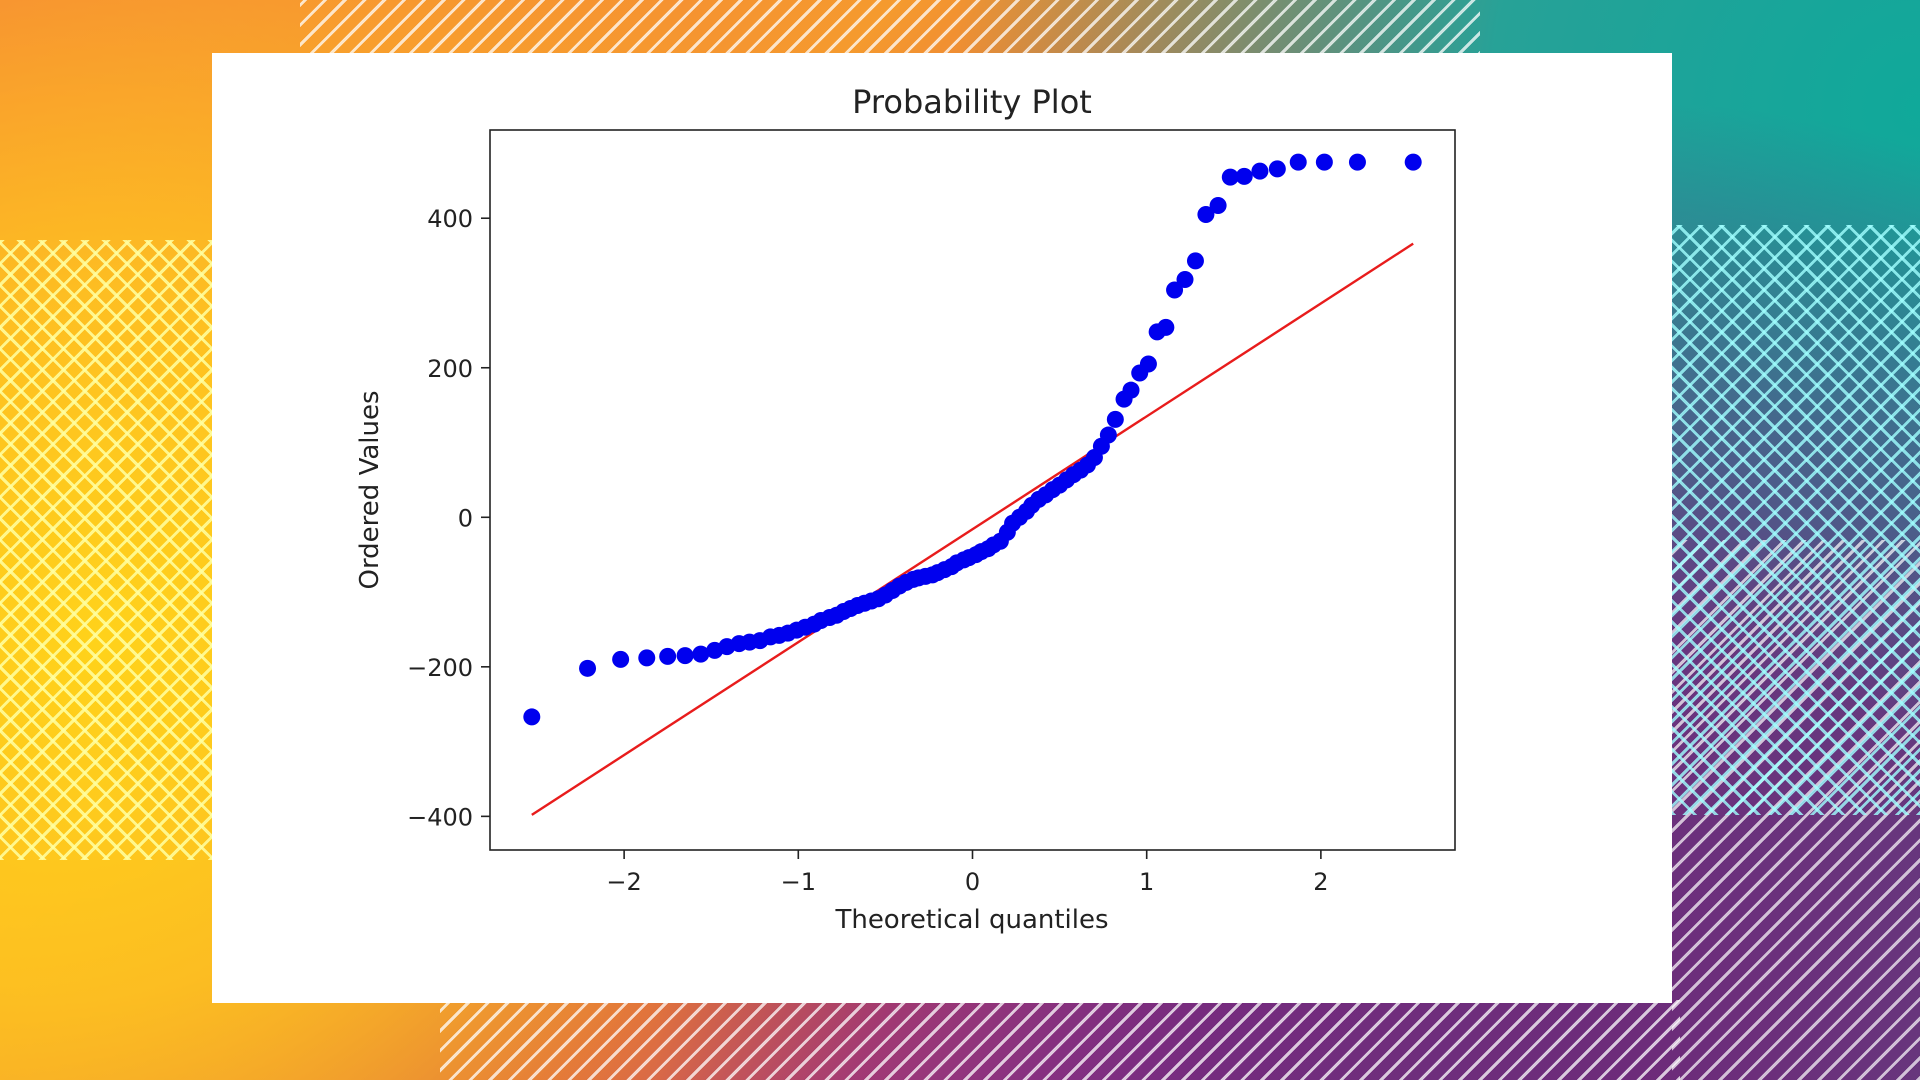 The height and width of the screenshot is (1080, 1920). I want to click on y-tick-label: 400, so click(450, 219).